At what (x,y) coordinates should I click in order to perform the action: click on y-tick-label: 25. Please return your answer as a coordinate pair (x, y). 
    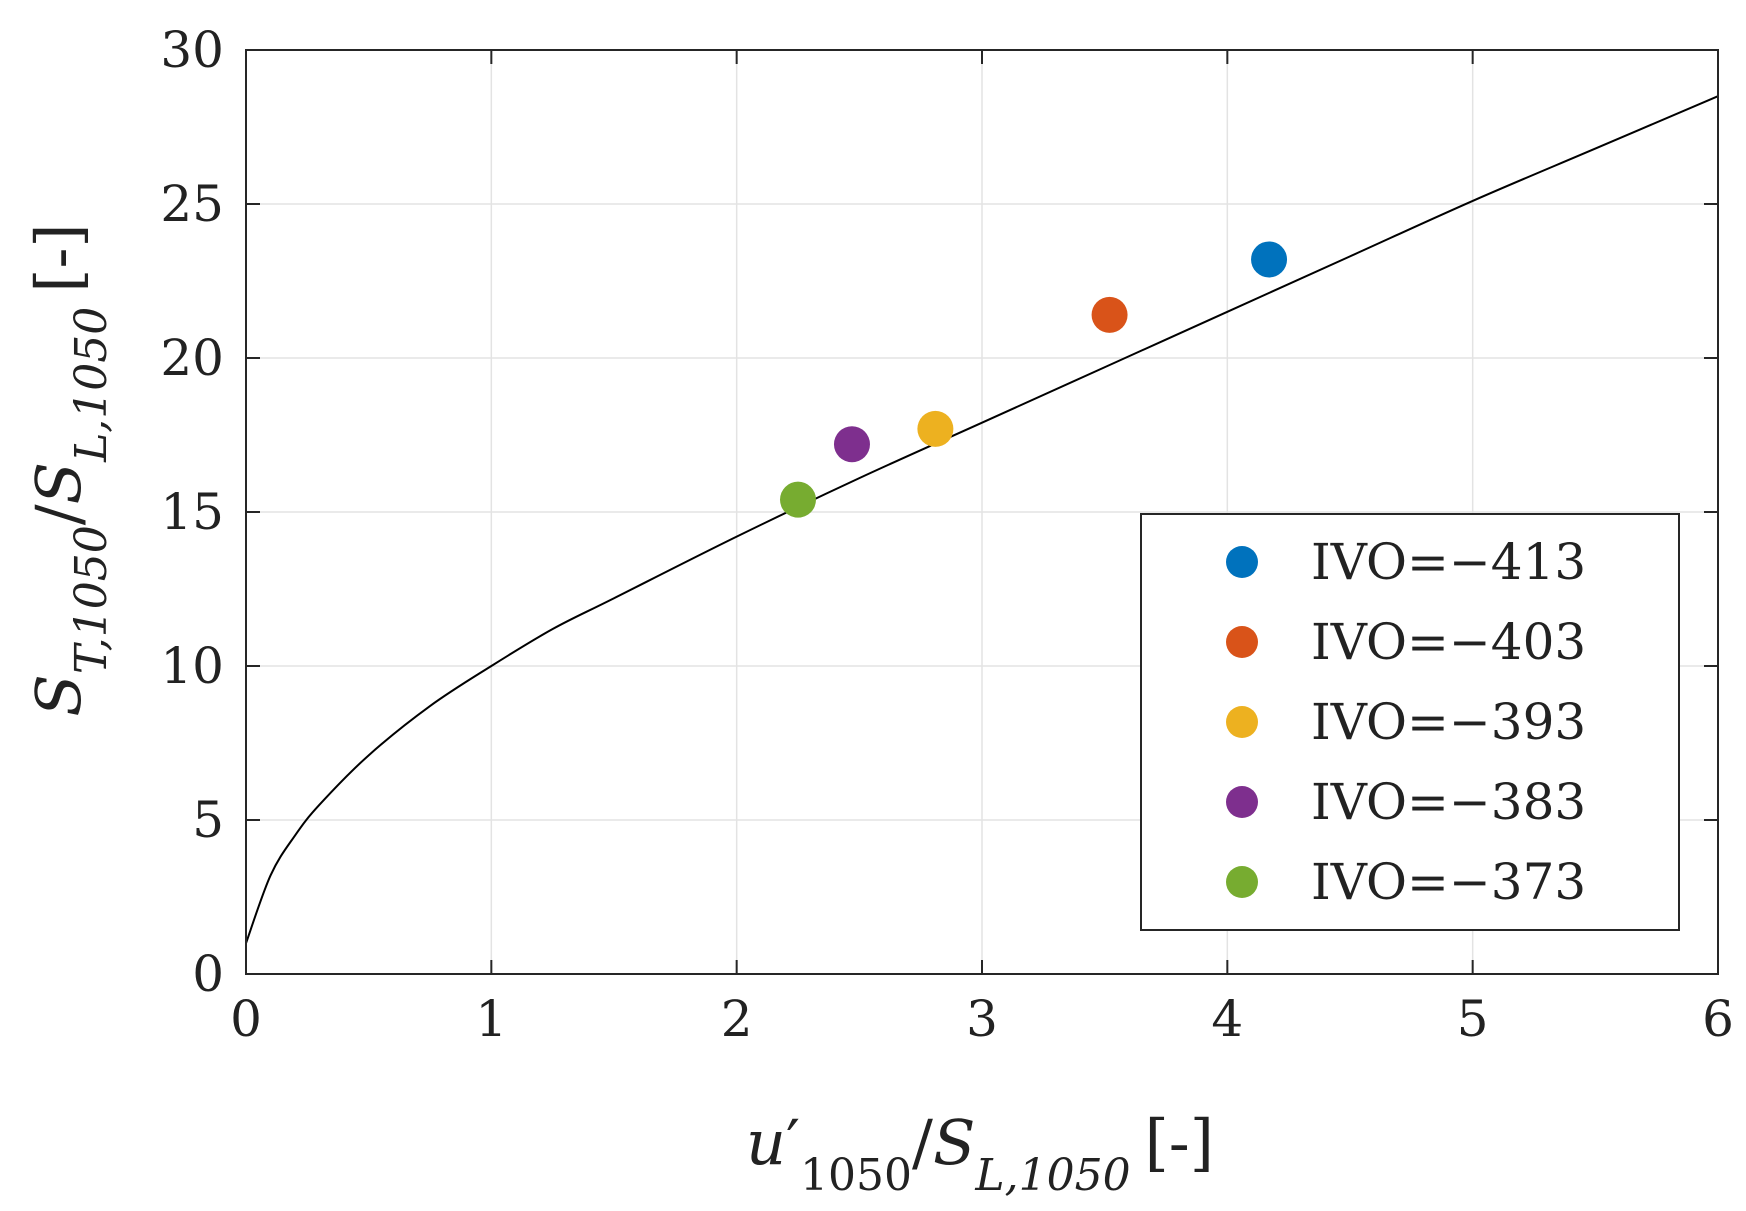
    Looking at the image, I should click on (192, 204).